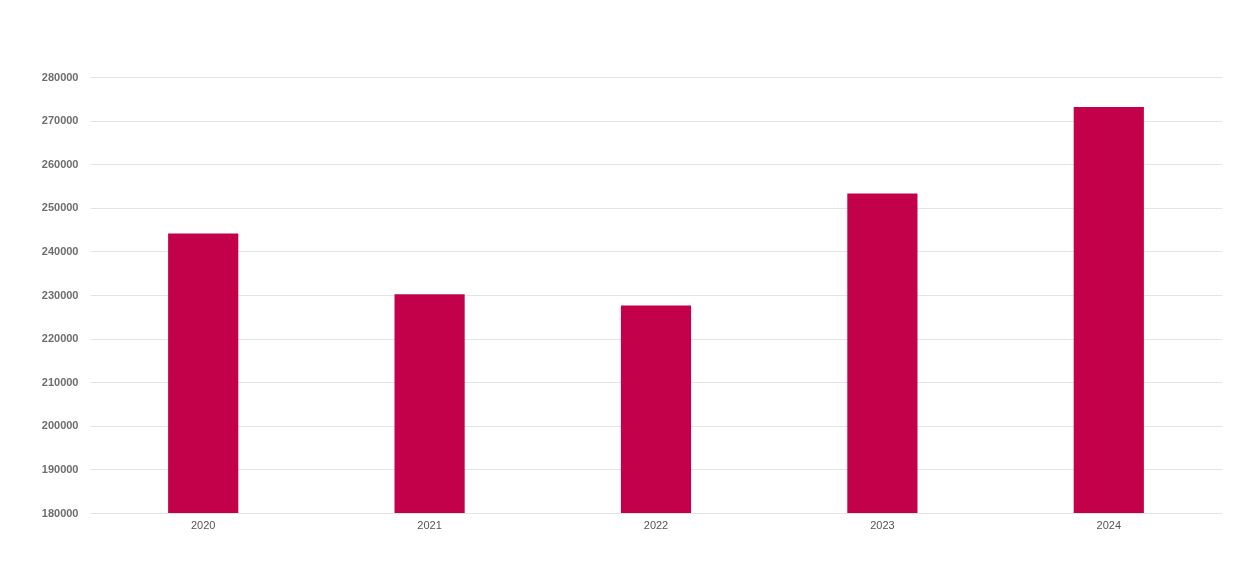 This screenshot has height=574, width=1240. What do you see at coordinates (60, 381) in the screenshot?
I see `y-tick-label: 210000` at bounding box center [60, 381].